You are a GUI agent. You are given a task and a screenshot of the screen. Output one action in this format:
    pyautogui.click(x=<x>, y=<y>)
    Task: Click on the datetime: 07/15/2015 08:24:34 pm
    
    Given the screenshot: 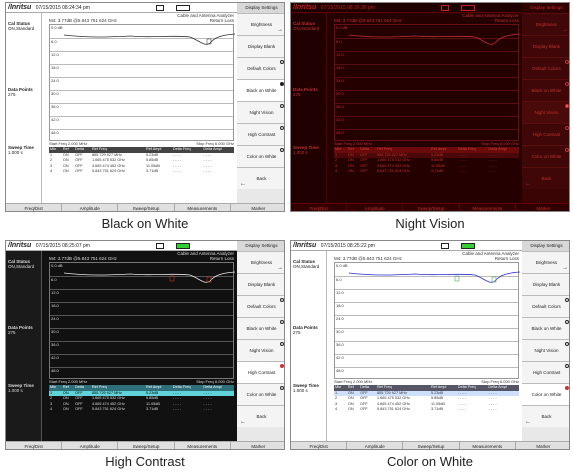 What is the action you would take?
    pyautogui.click(x=62, y=8)
    